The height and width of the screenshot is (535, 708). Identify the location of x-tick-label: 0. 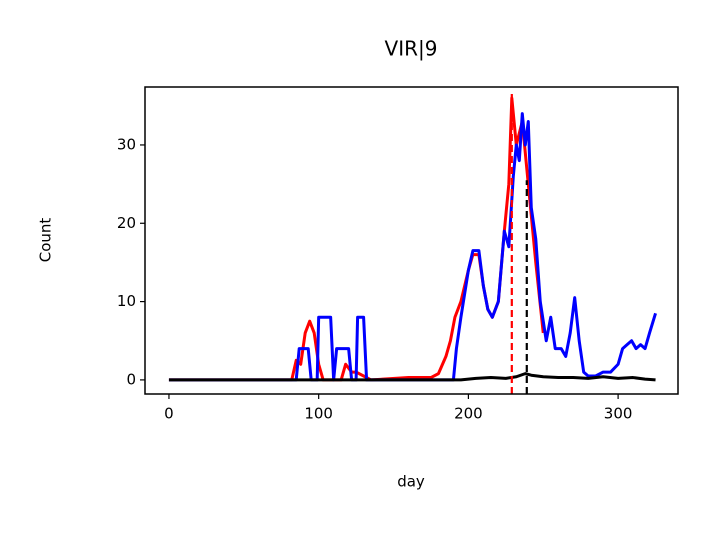
(169, 414).